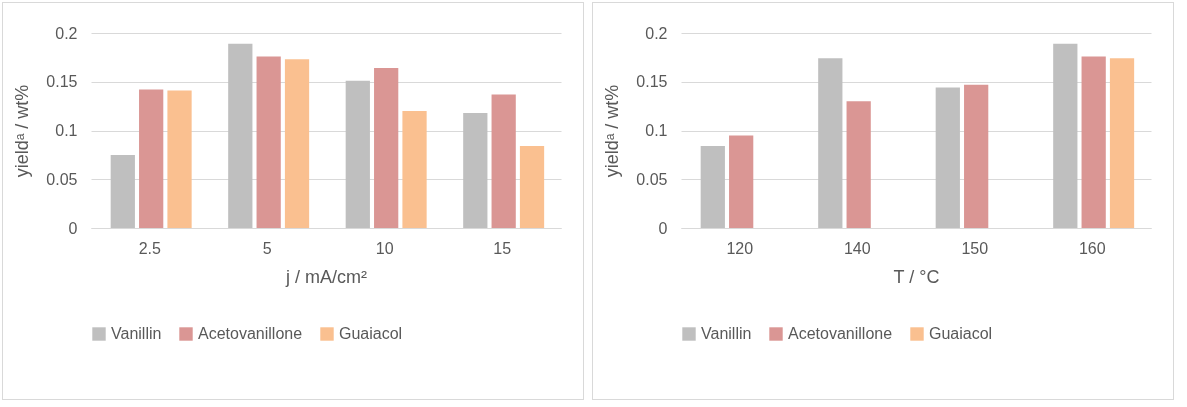  What do you see at coordinates (857, 248) in the screenshot?
I see `x-tick-label: 140` at bounding box center [857, 248].